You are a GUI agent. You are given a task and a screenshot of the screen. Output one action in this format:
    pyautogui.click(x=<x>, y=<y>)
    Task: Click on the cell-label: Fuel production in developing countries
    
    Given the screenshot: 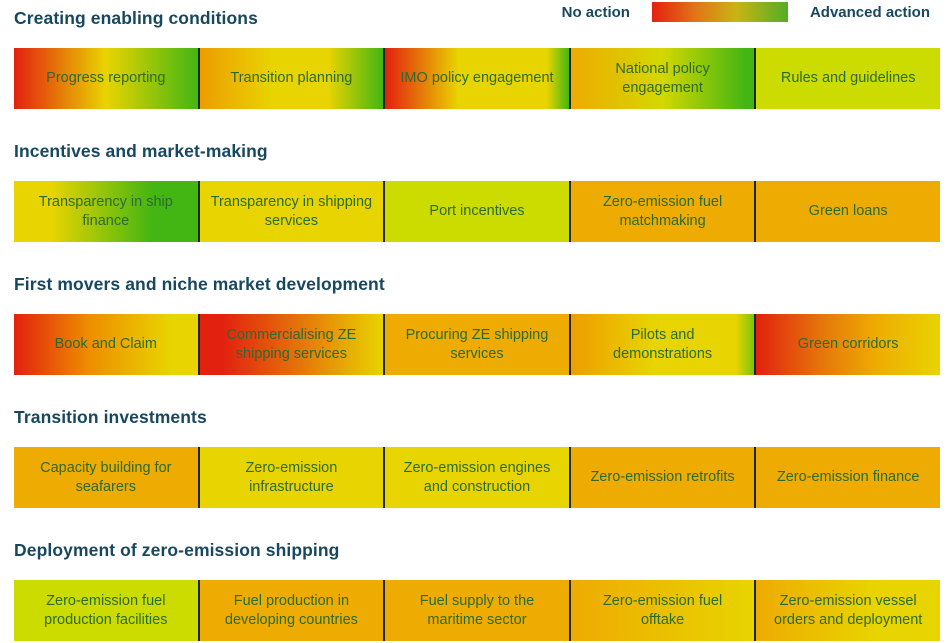 What is the action you would take?
    pyautogui.click(x=291, y=610)
    